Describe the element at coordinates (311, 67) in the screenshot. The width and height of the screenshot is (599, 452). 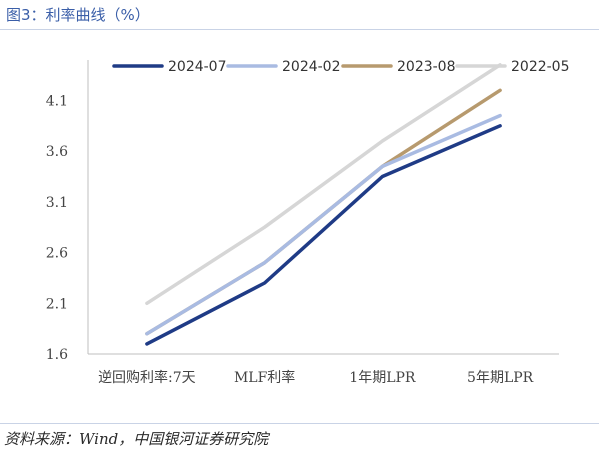
I see `legend-label: 2024-02` at that location.